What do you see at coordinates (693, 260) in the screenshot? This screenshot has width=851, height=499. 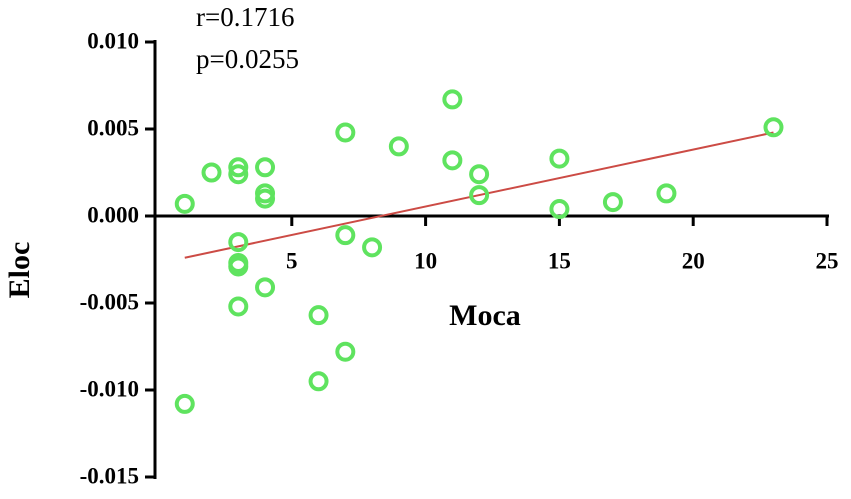 I see `x-tick-label: 20` at bounding box center [693, 260].